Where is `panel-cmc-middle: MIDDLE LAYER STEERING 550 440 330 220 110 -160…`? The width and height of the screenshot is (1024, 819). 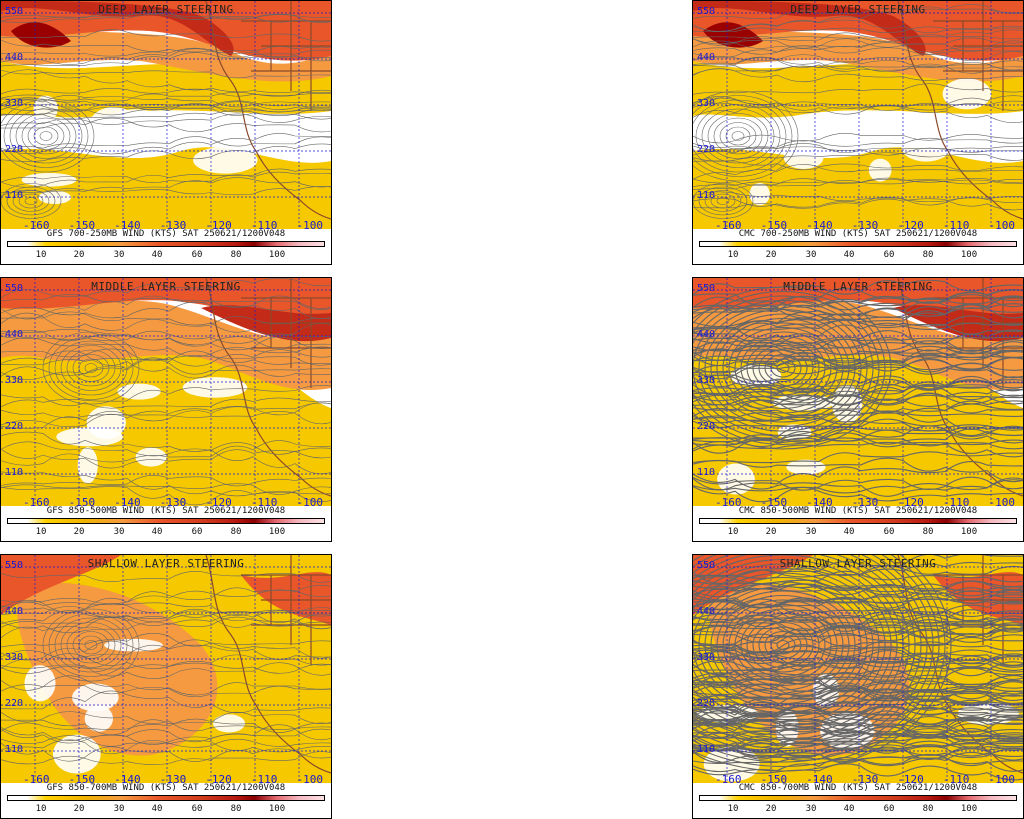
panel-cmc-middle: MIDDLE LAYER STEERING 550 440 330 220 110 -160… is located at coordinates (858, 409).